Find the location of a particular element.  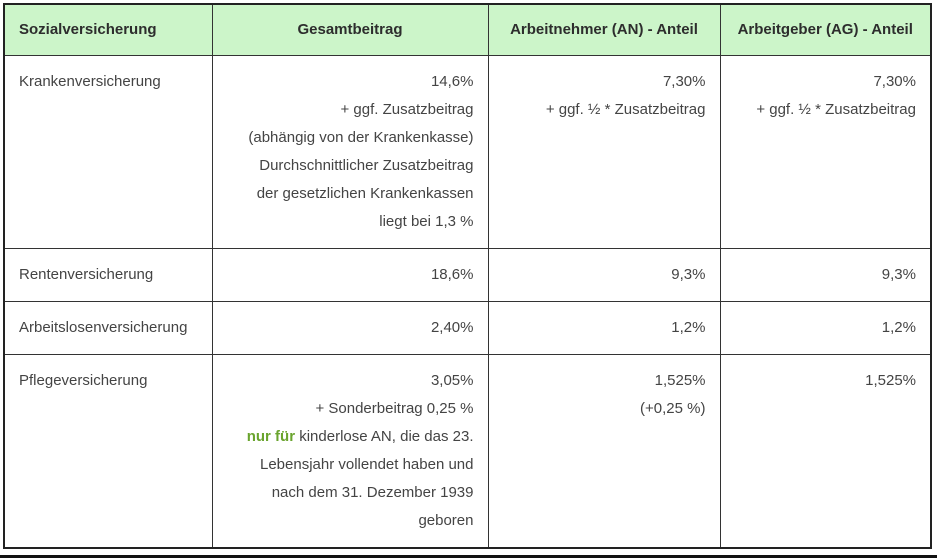

cell-line-text: der gesetzlichen Krankenkassen is located at coordinates (365, 193).